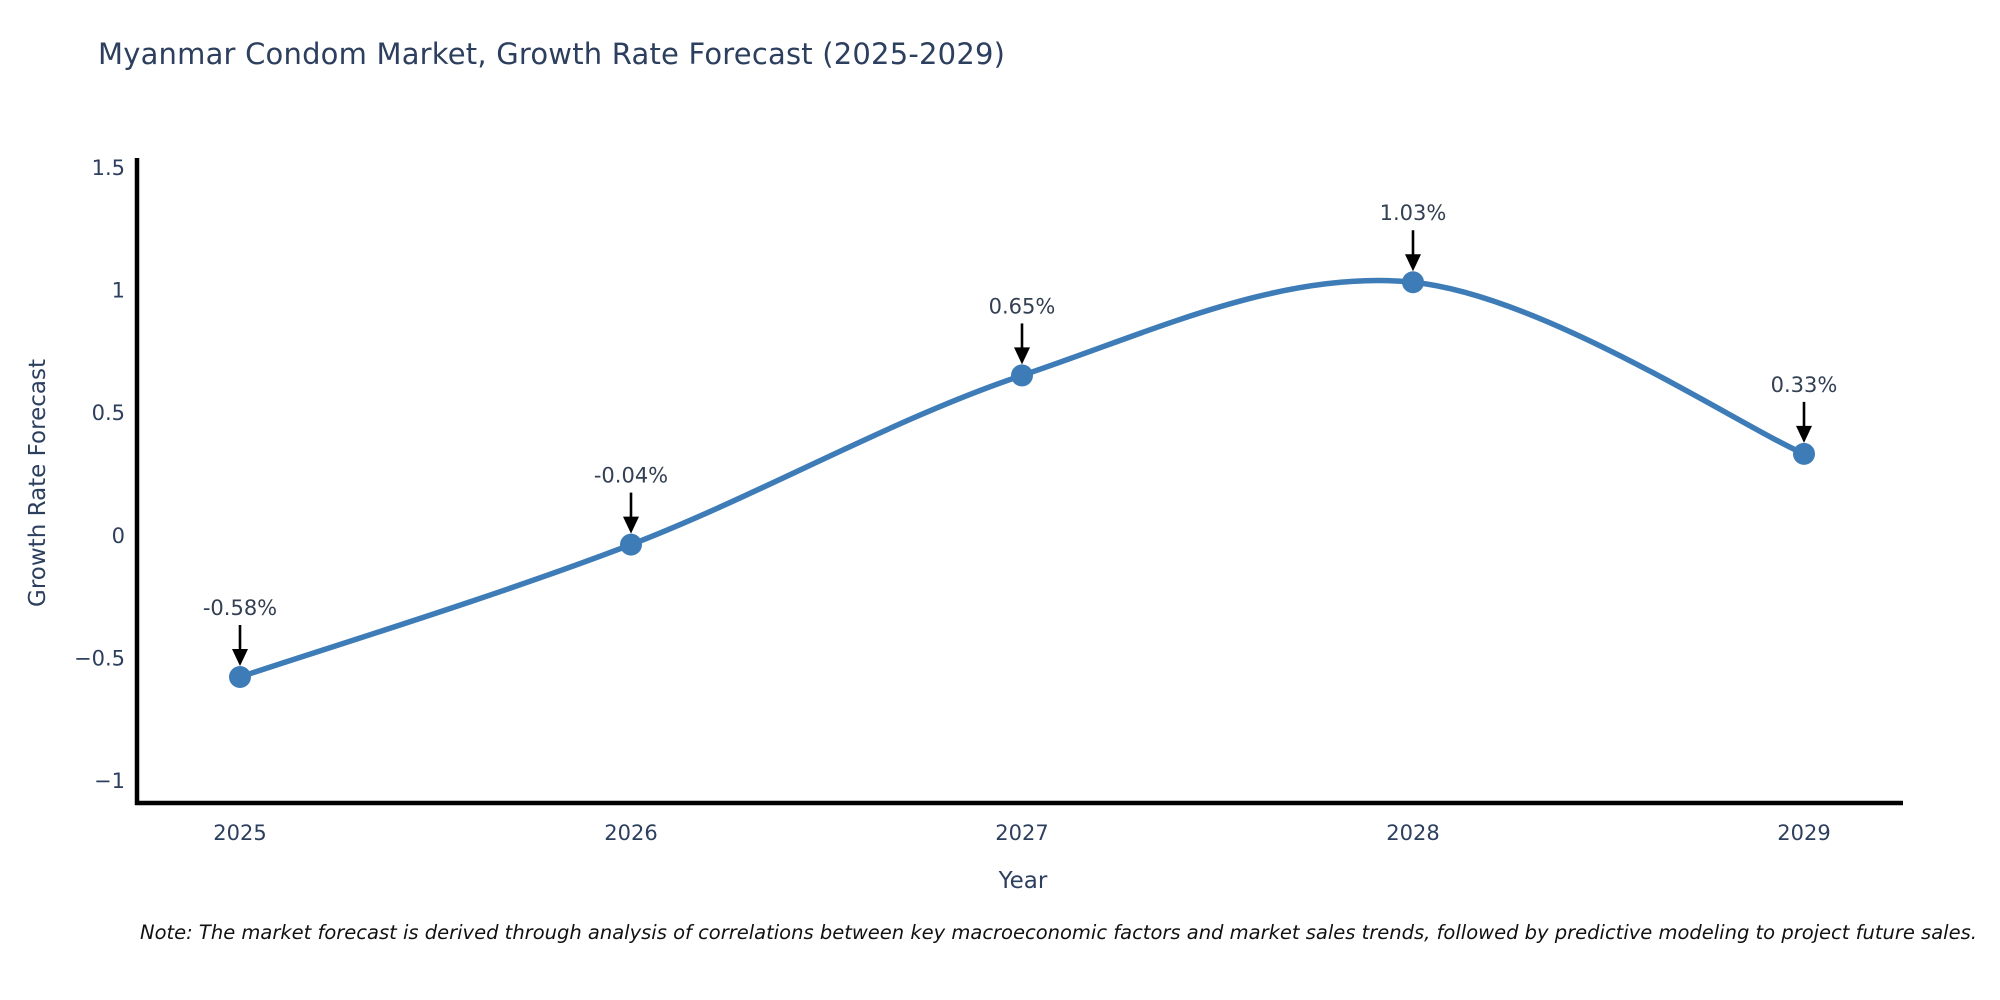 The image size is (2000, 1000). Describe the element at coordinates (239, 833) in the screenshot. I see `x-tick-label: 2025` at that location.